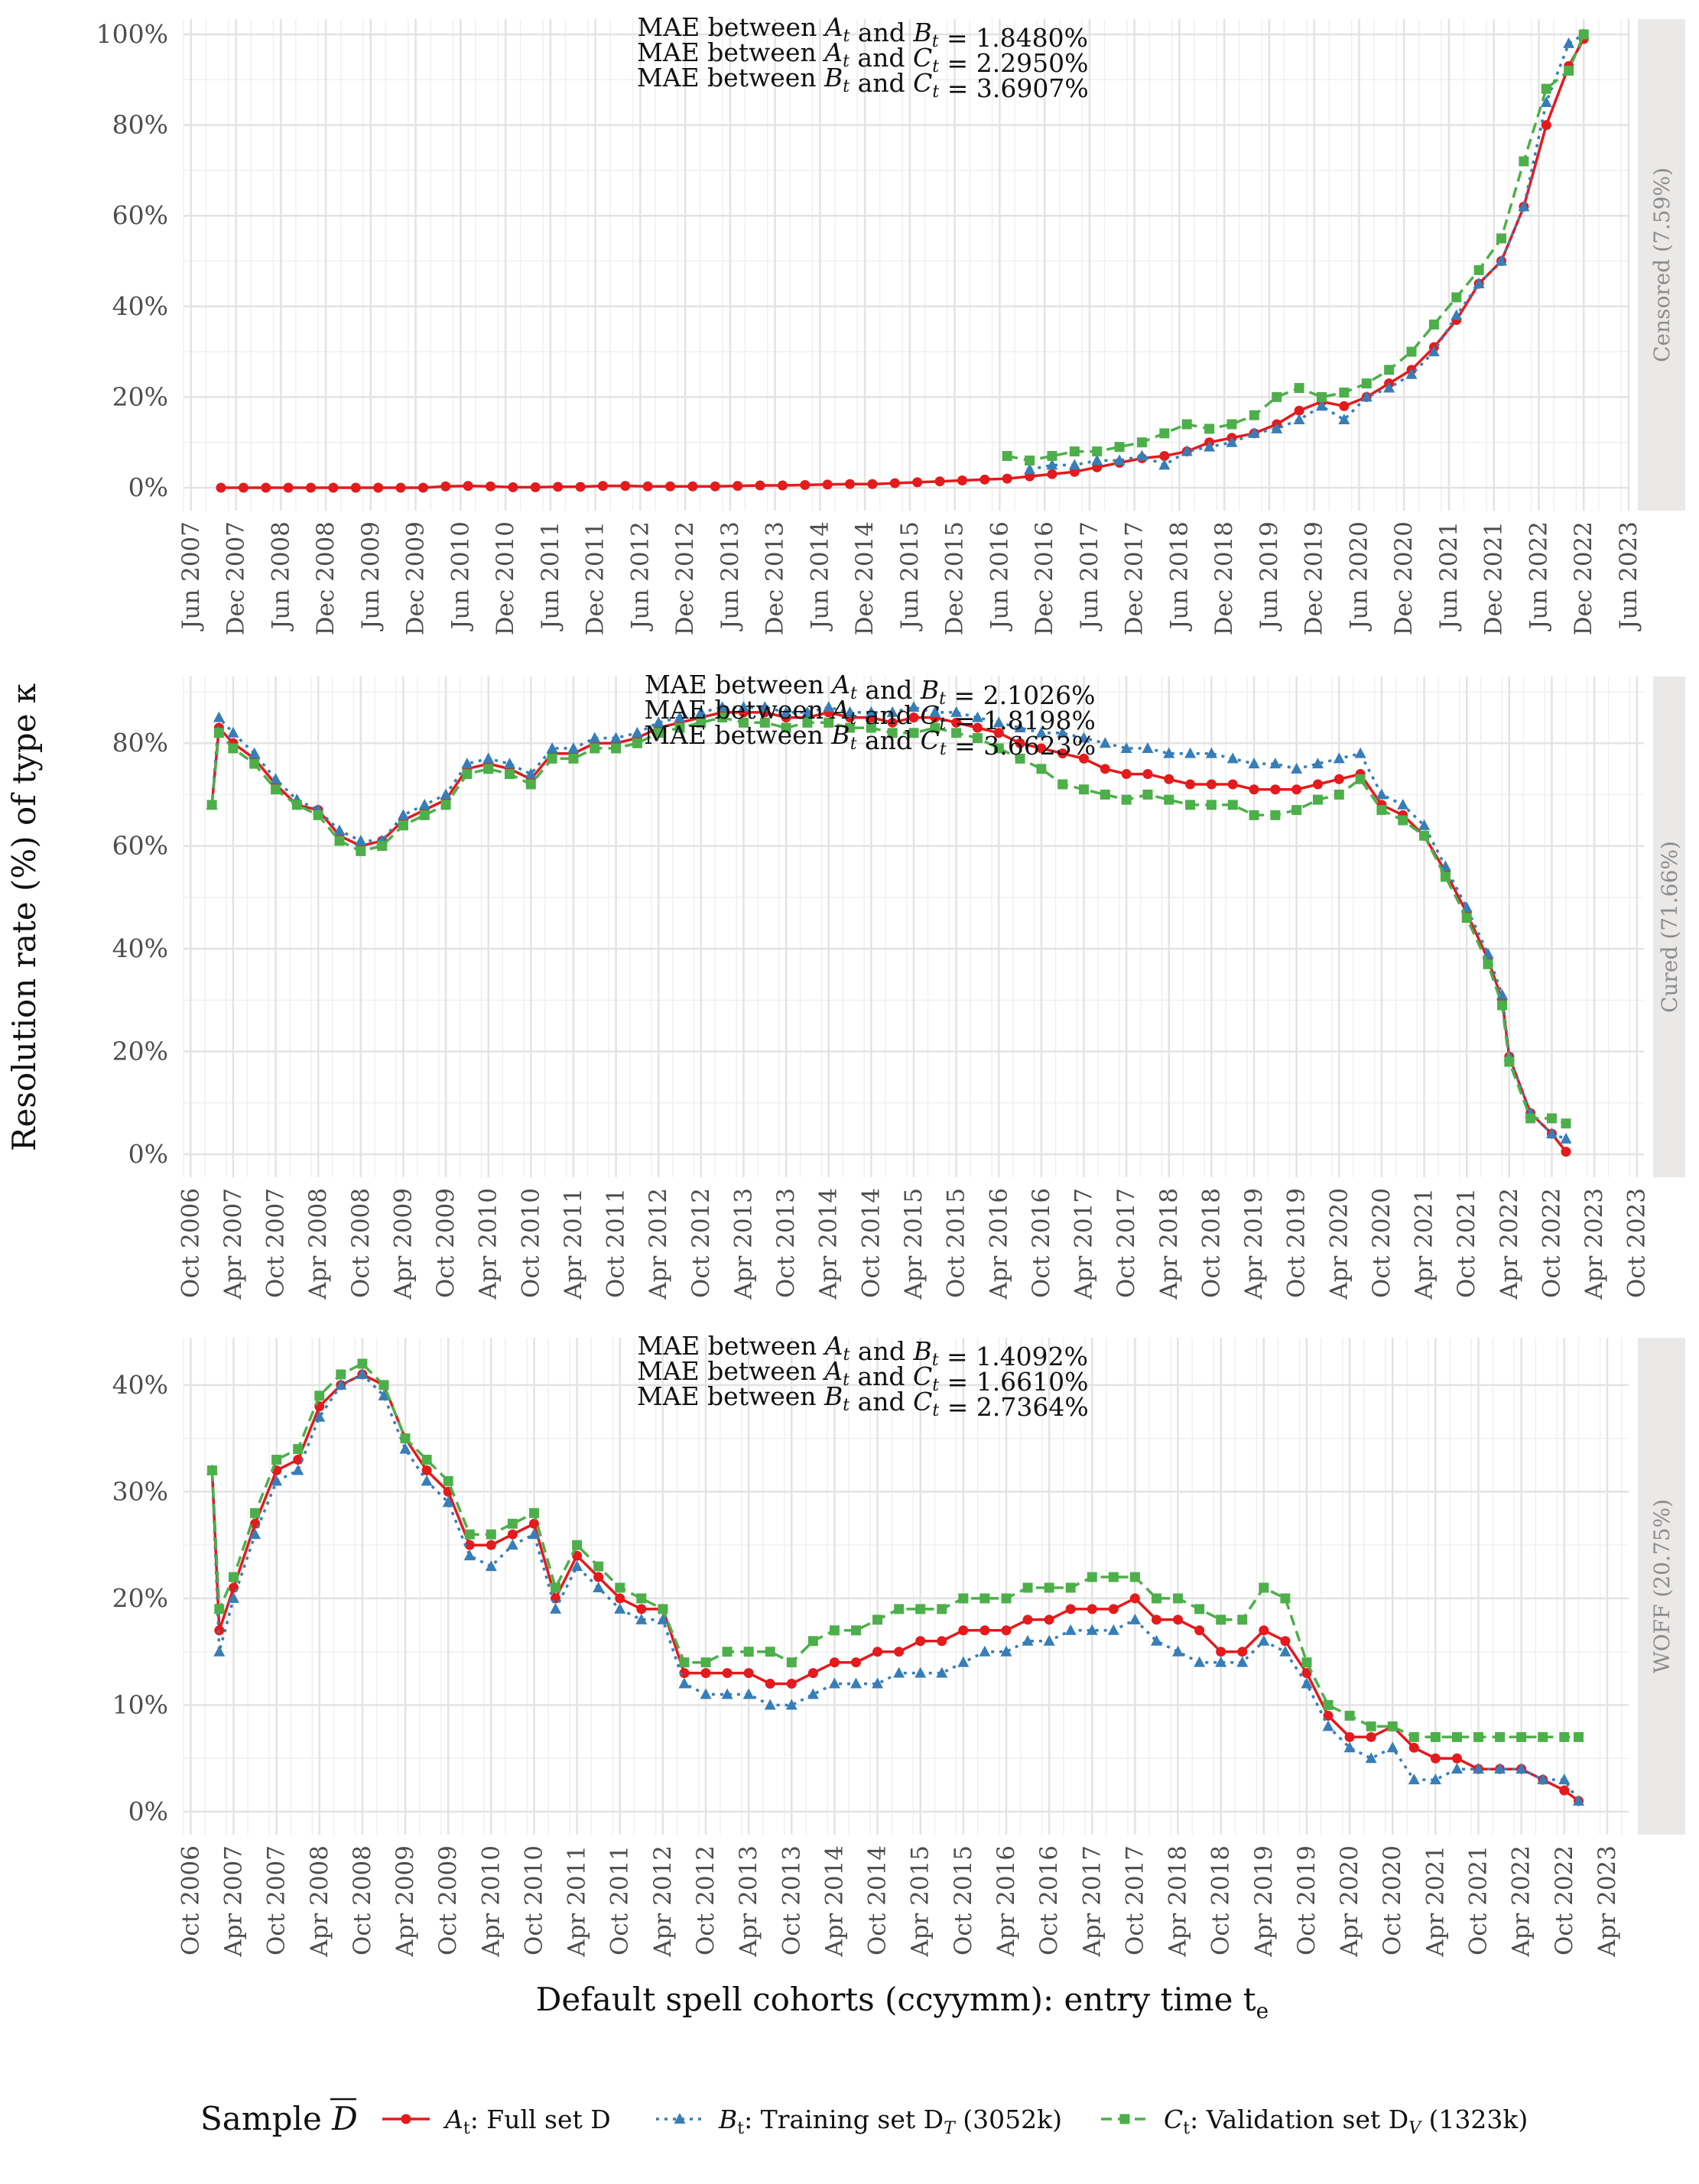 The image size is (1699, 2184). Describe the element at coordinates (820, 576) in the screenshot. I see `x-tick-label: Jun 2014` at that location.